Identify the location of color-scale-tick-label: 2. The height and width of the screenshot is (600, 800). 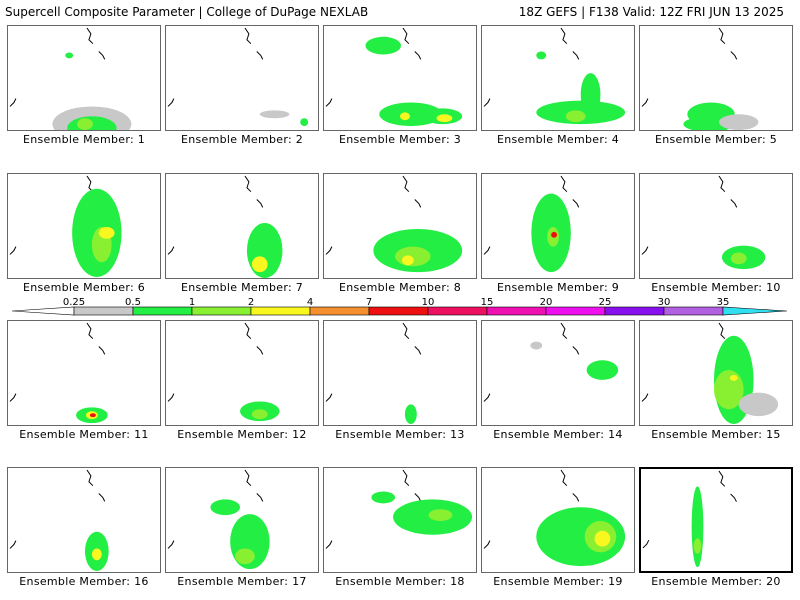
(251, 302).